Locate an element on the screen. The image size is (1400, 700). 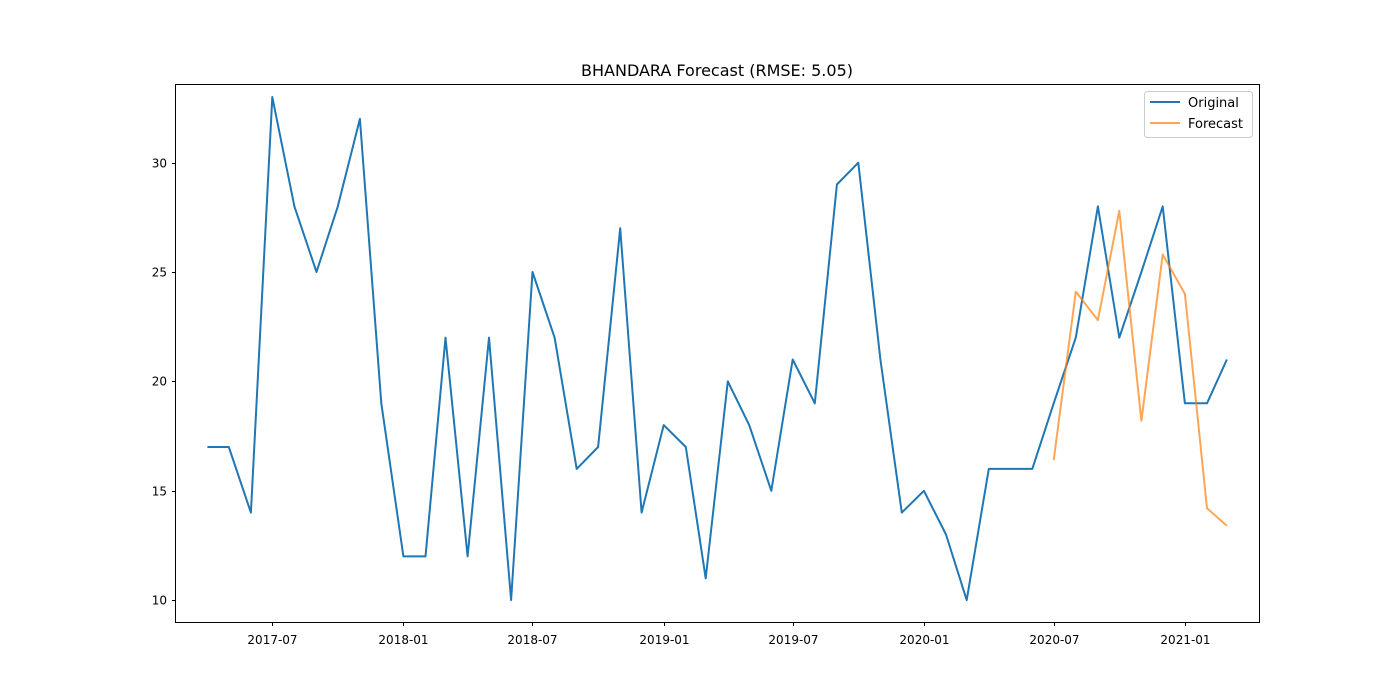
x-tick-label: 2017-07 is located at coordinates (272, 640).